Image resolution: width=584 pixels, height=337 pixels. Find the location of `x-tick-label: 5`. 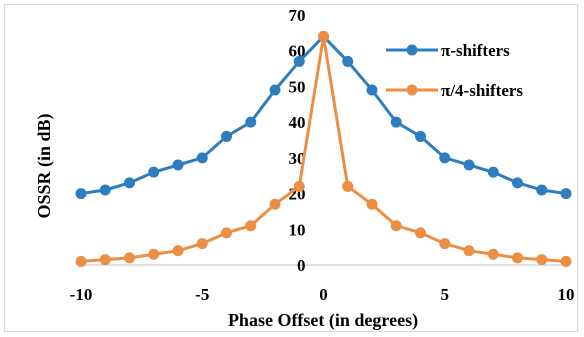

x-tick-label: 5 is located at coordinates (445, 294).